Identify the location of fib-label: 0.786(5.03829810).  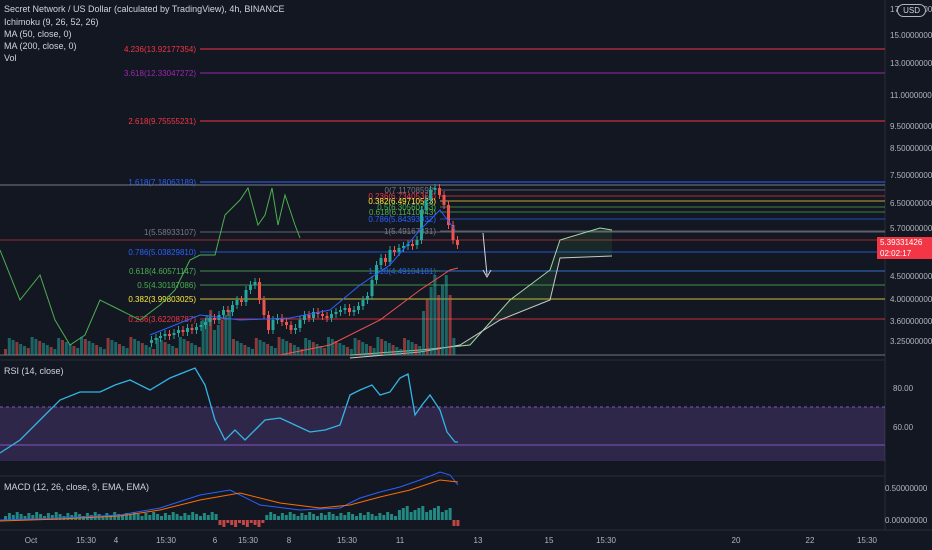
(162, 252).